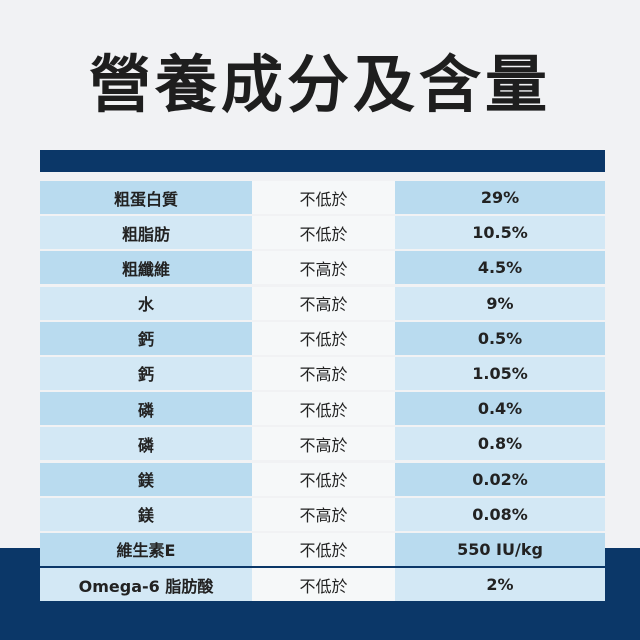  I want to click on header-bar, so click(322, 161).